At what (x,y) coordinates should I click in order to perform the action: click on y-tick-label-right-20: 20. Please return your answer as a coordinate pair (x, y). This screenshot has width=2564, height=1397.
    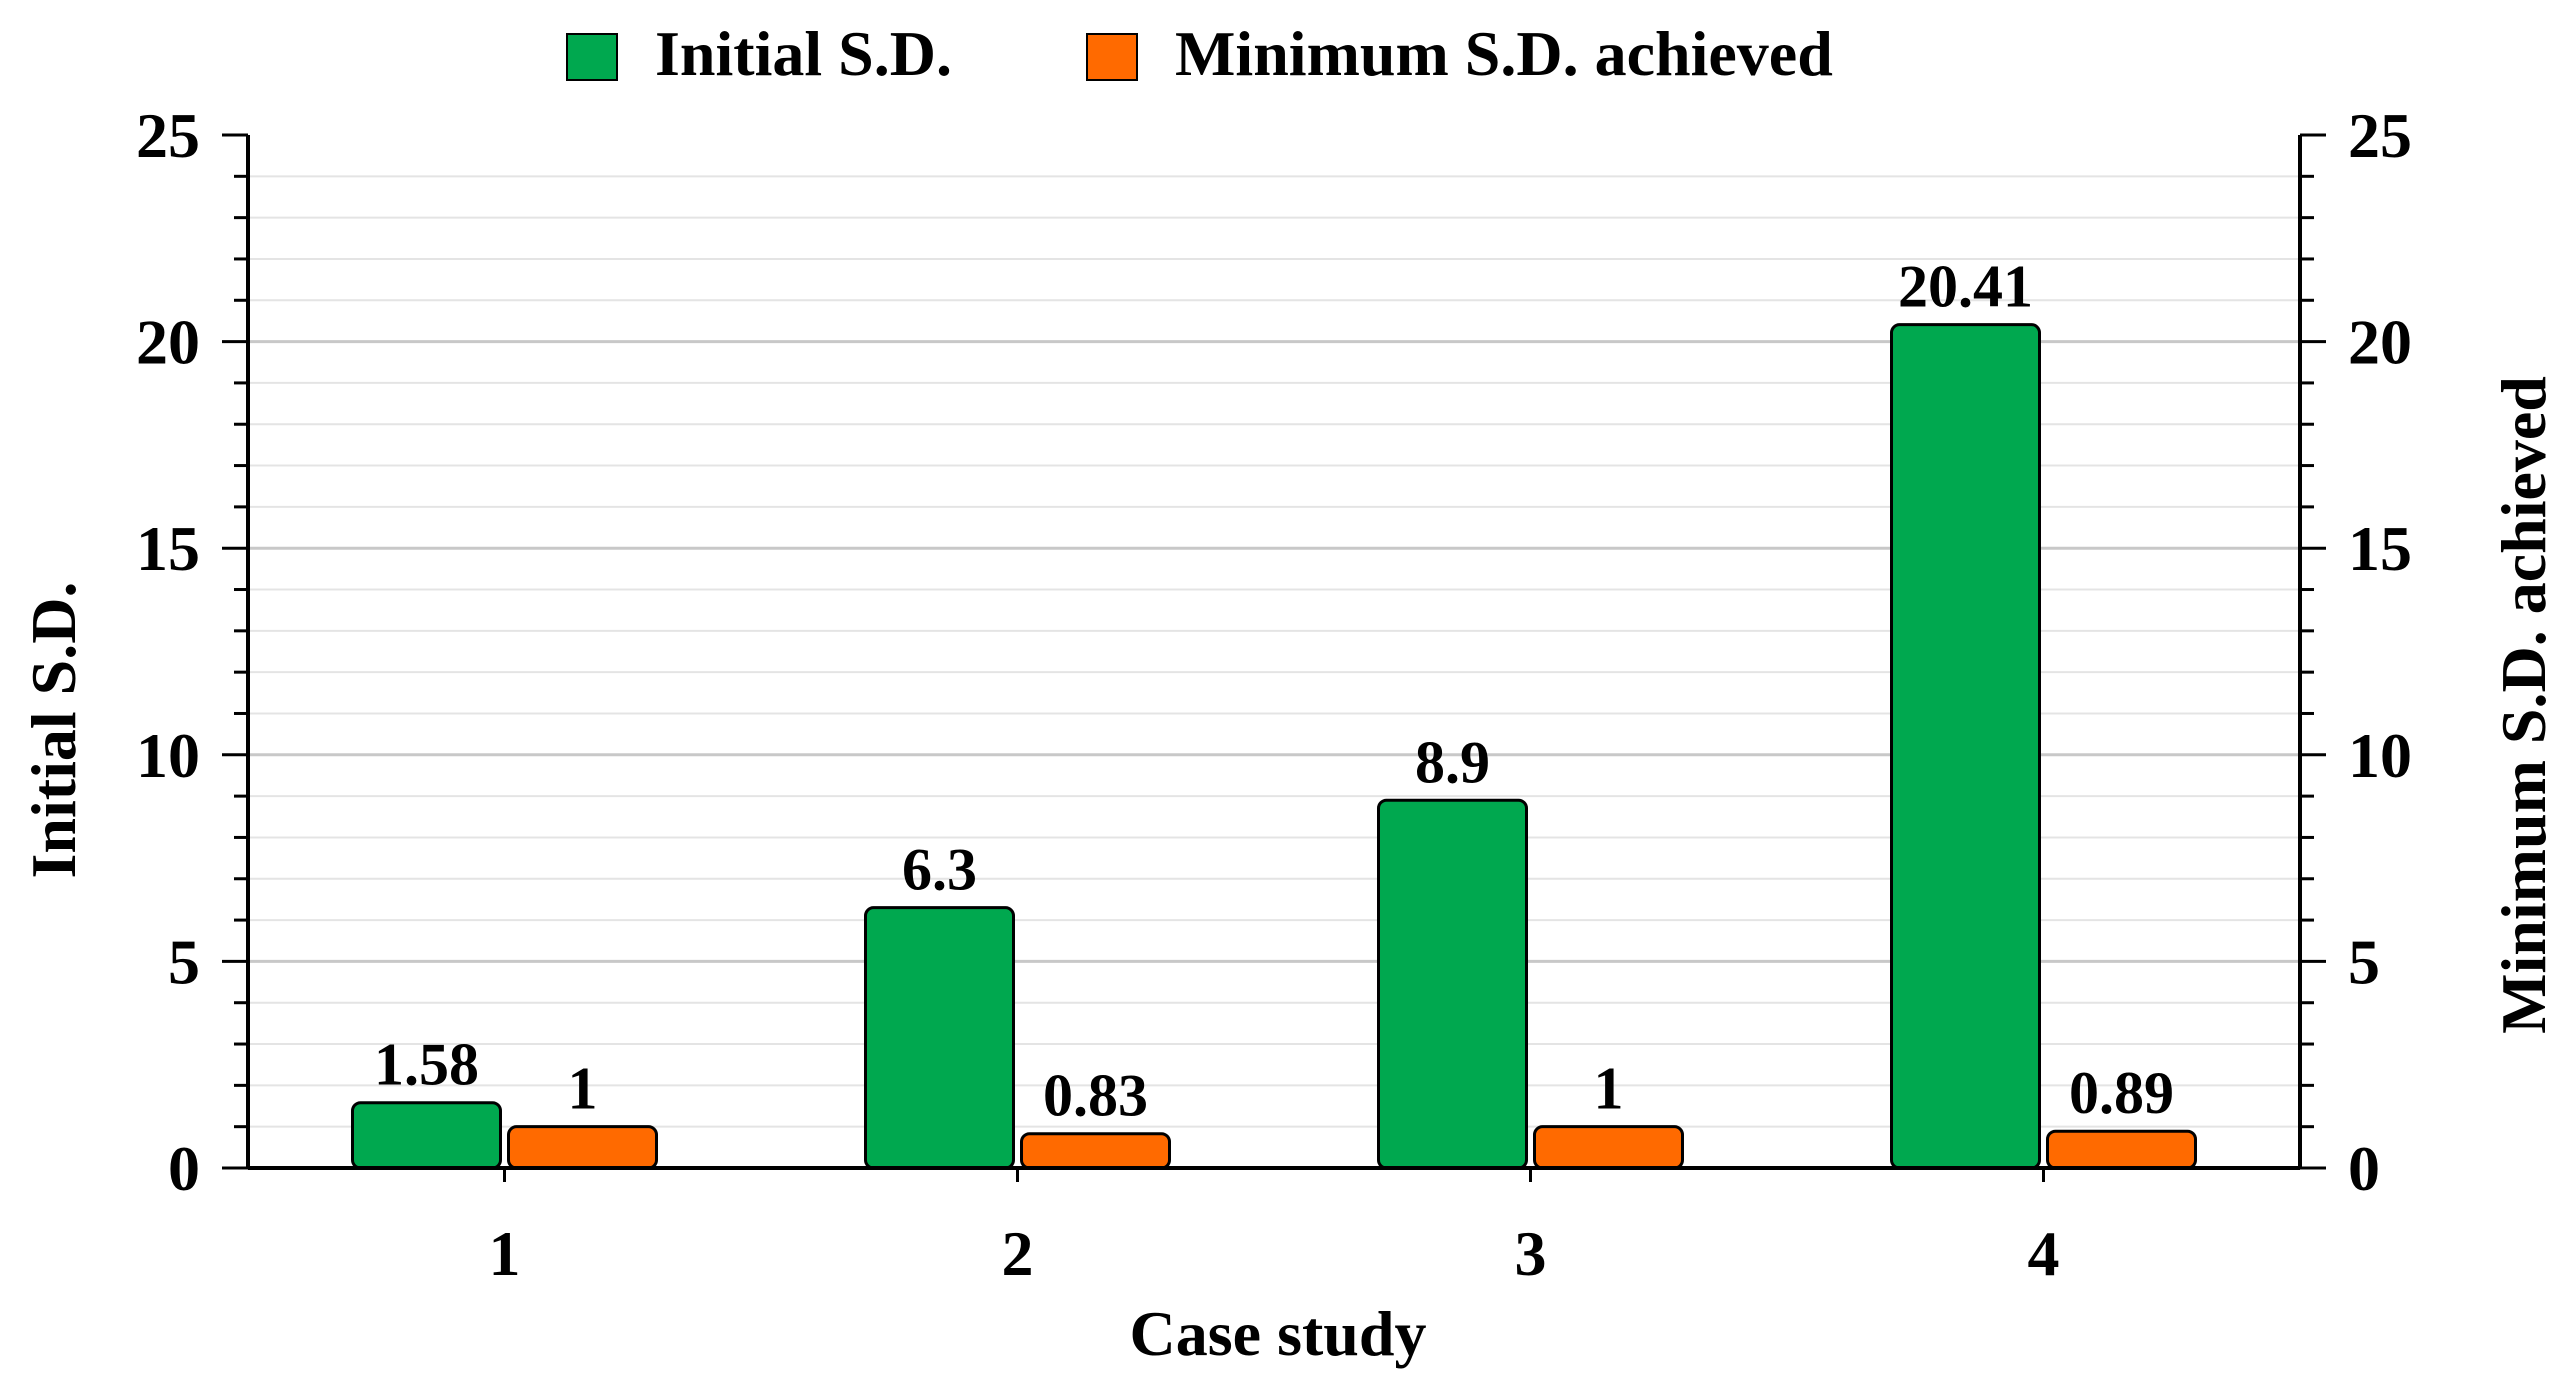
    Looking at the image, I should click on (2380, 342).